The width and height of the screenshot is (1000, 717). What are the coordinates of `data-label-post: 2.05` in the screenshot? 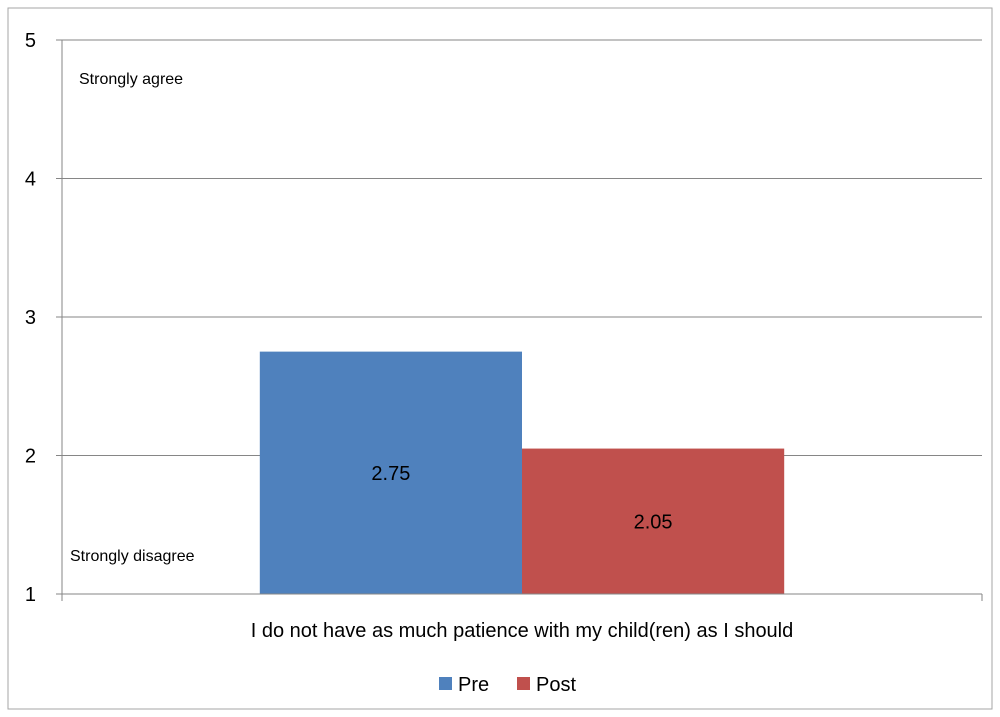 It's located at (653, 522).